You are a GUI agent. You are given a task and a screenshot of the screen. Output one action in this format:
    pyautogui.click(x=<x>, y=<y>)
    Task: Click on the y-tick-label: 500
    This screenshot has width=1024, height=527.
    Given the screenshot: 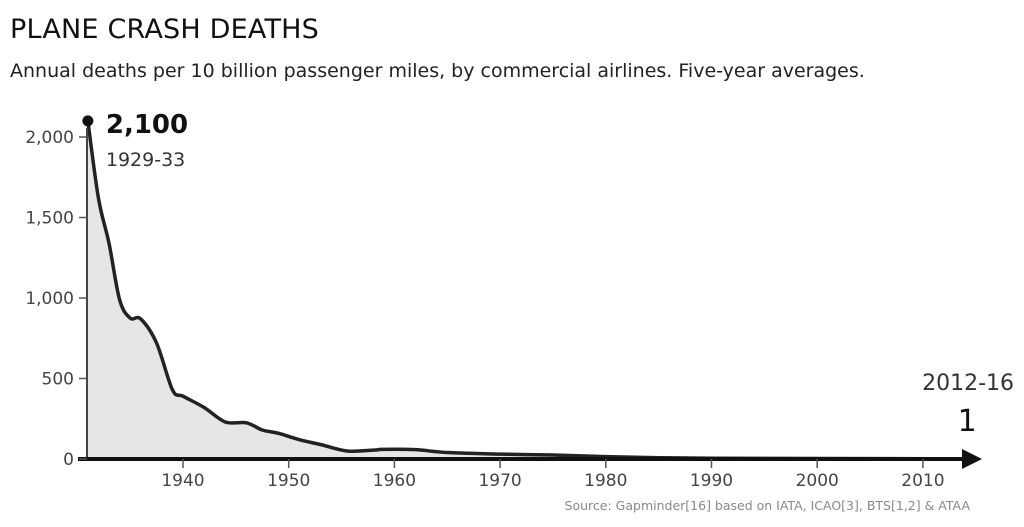 What is the action you would take?
    pyautogui.click(x=58, y=380)
    